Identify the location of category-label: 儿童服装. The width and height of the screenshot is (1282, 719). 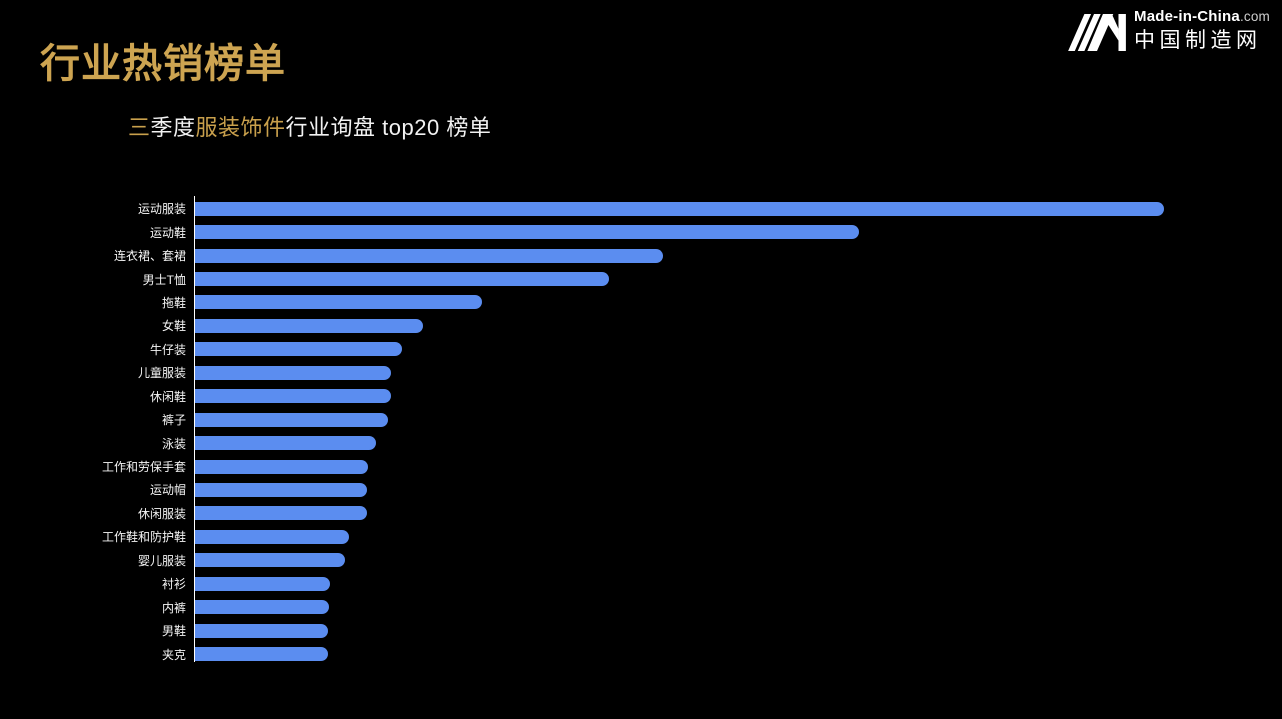
(161, 373).